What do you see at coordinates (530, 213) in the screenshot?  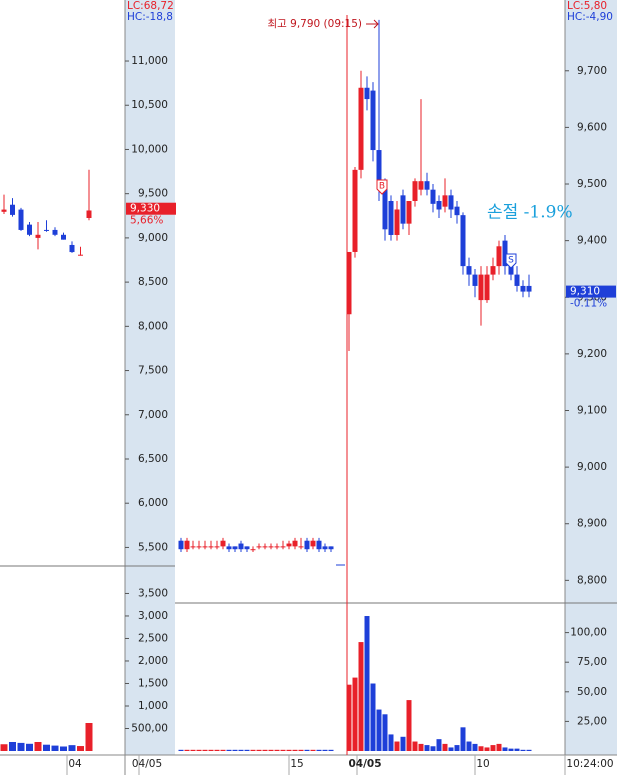 I see `stop-loss-note: 손절 -1.9%` at bounding box center [530, 213].